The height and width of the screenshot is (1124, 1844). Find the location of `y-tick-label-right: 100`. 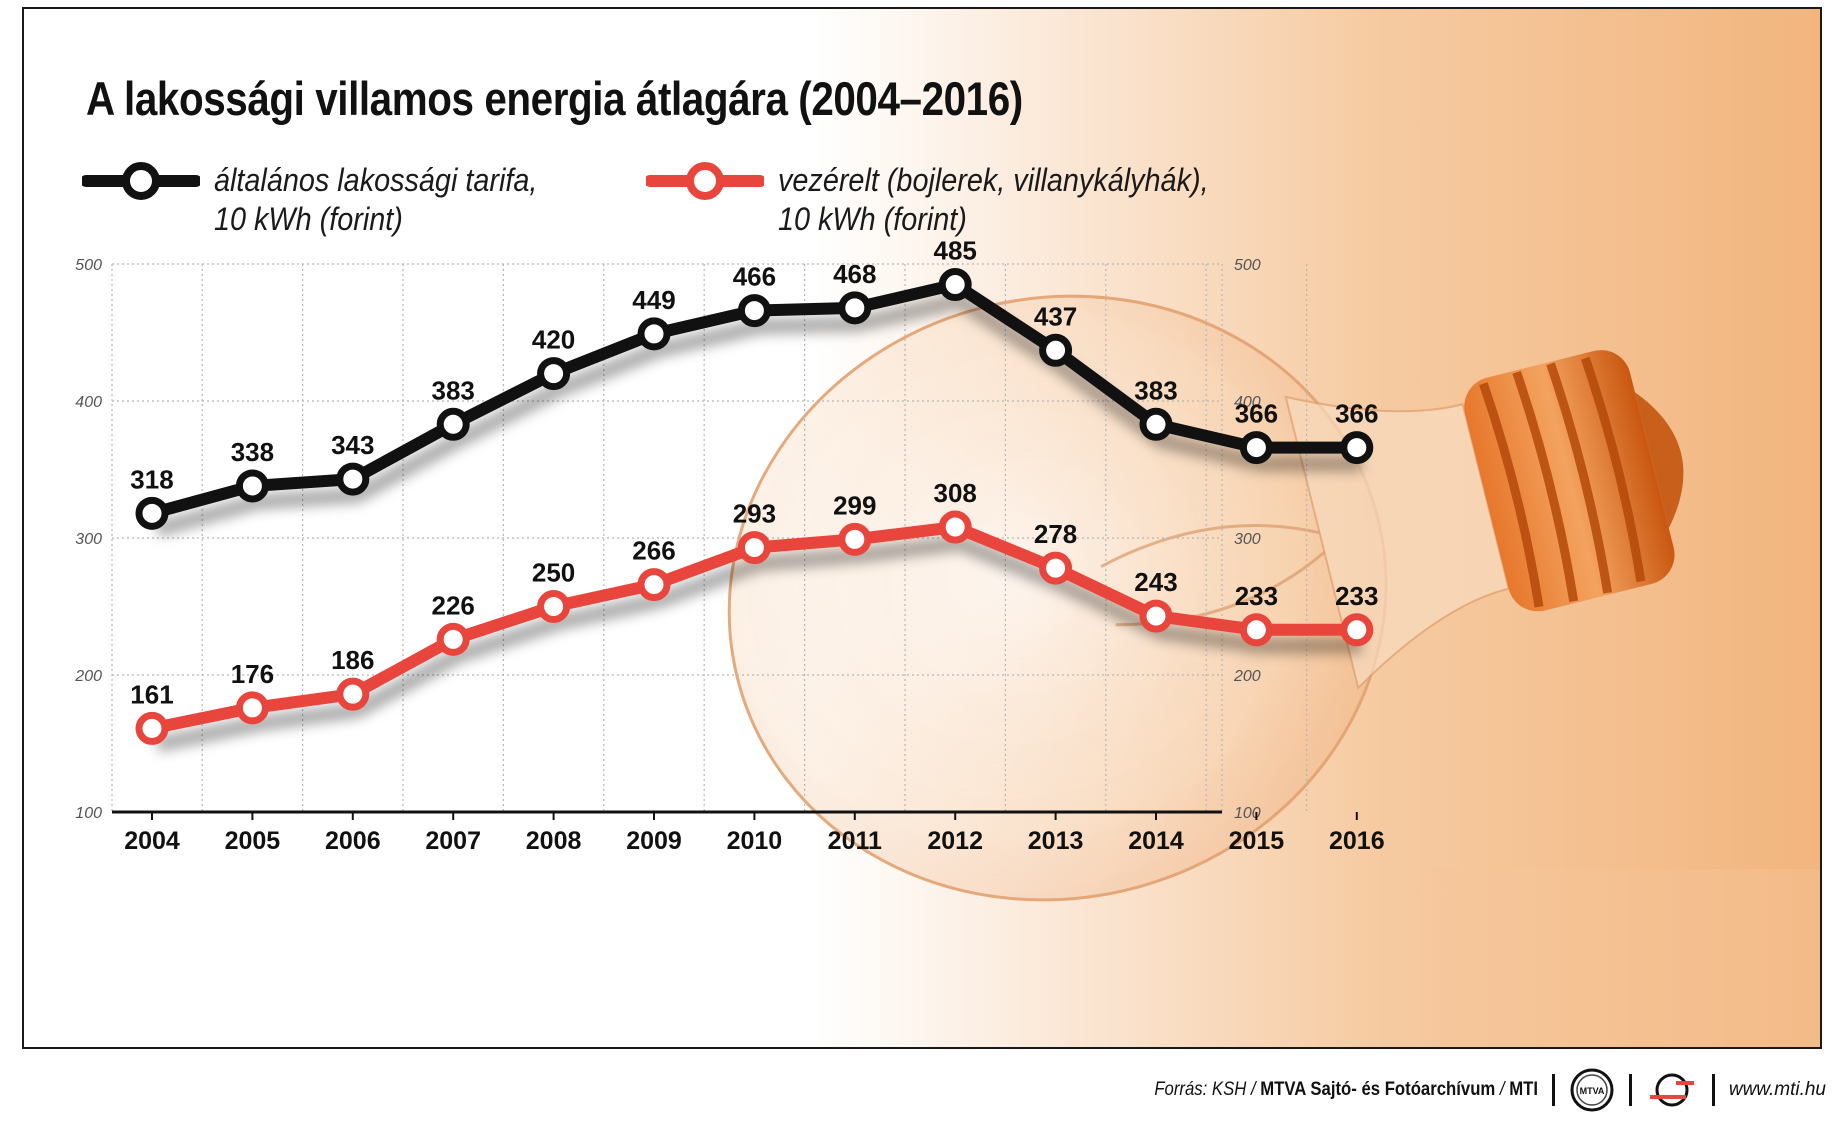

y-tick-label-right: 100 is located at coordinates (1247, 813).